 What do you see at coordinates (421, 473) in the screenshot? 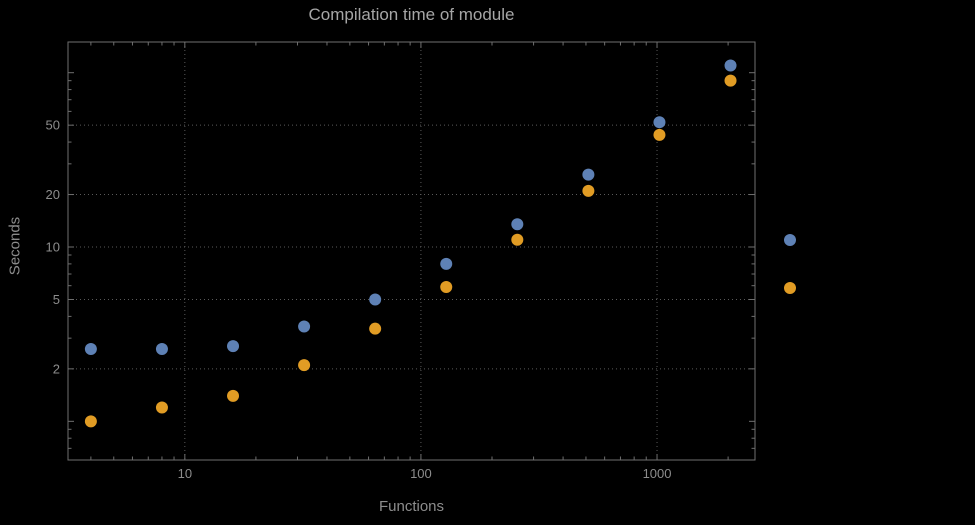
I see `x-tick-label: 100` at bounding box center [421, 473].